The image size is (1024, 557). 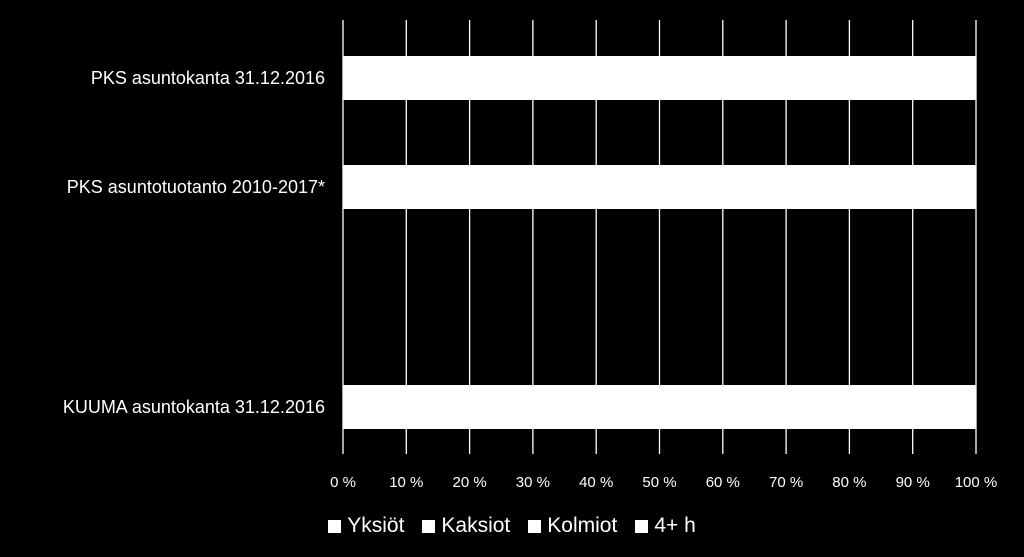 I want to click on x-tick-label: 90 %, so click(x=913, y=482).